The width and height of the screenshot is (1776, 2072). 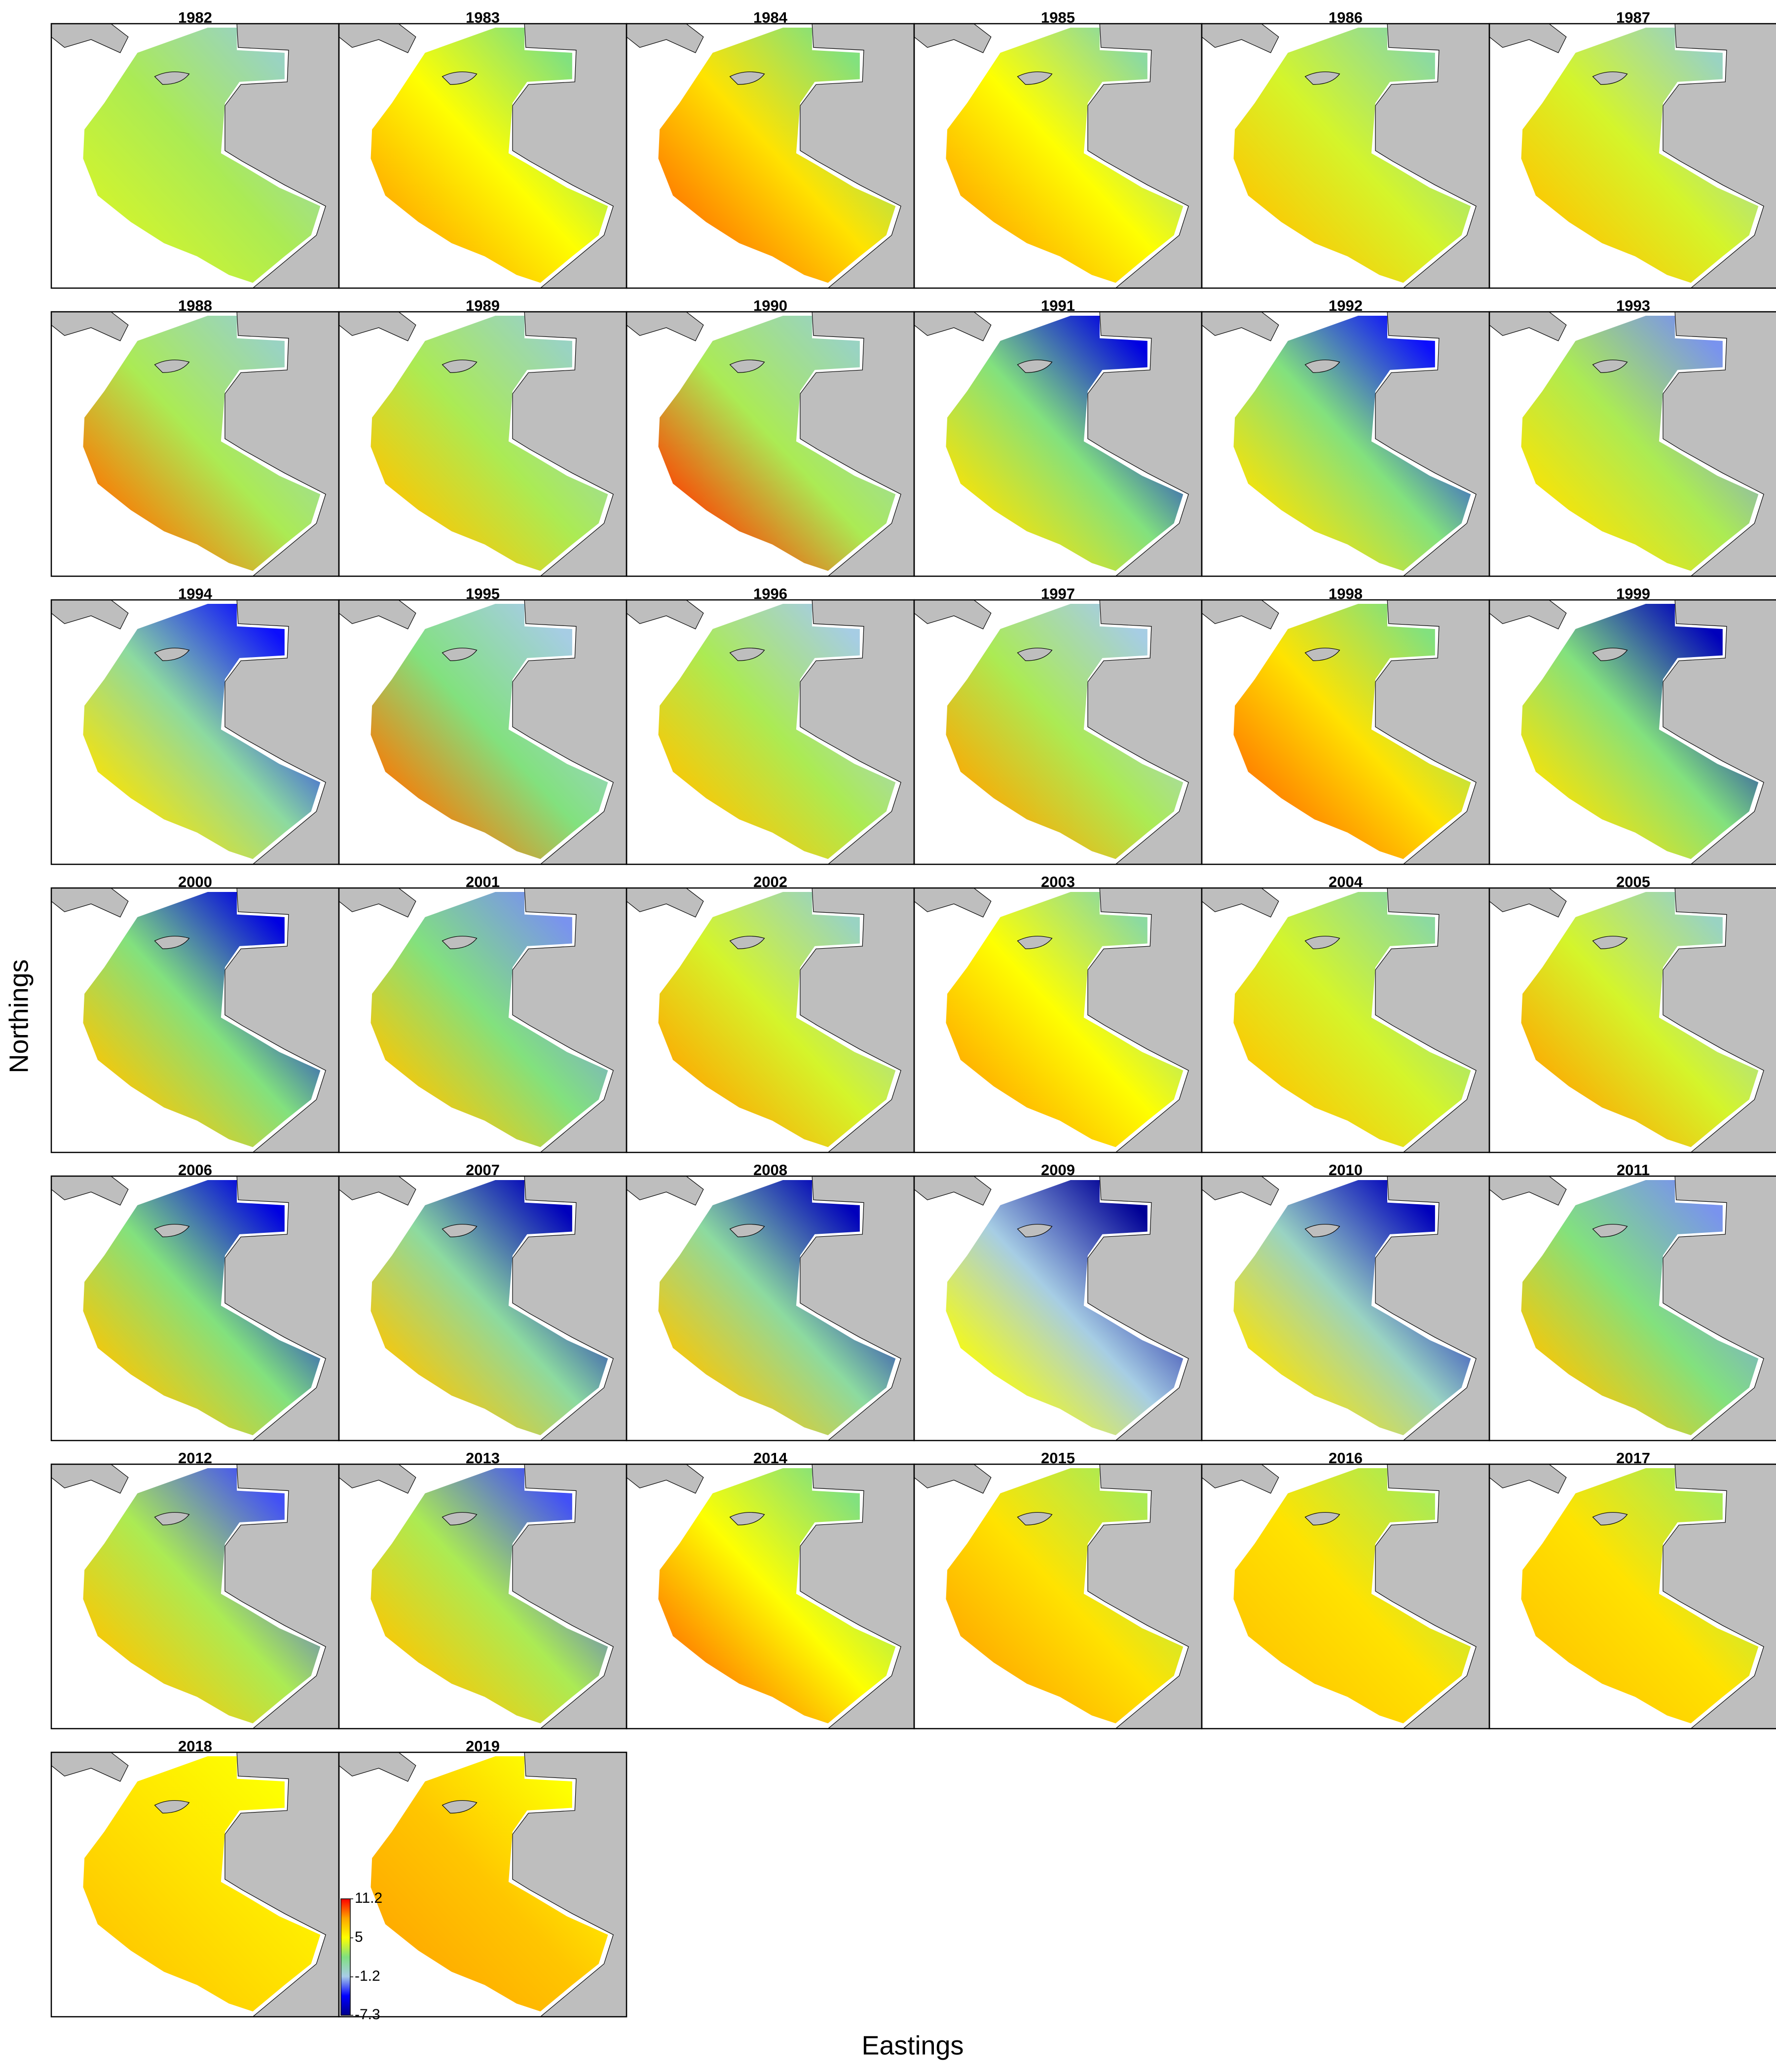 What do you see at coordinates (195, 1747) in the screenshot?
I see `panel-year: 2018` at bounding box center [195, 1747].